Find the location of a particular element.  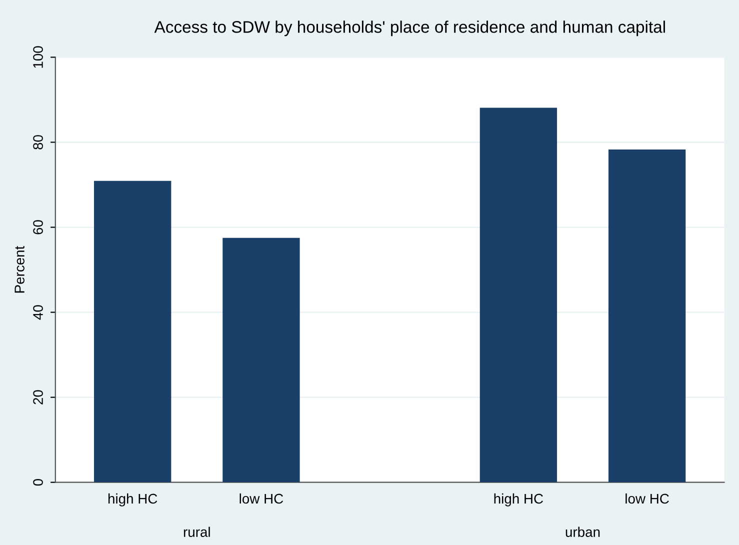

y-tick-label: 80 is located at coordinates (38, 142).